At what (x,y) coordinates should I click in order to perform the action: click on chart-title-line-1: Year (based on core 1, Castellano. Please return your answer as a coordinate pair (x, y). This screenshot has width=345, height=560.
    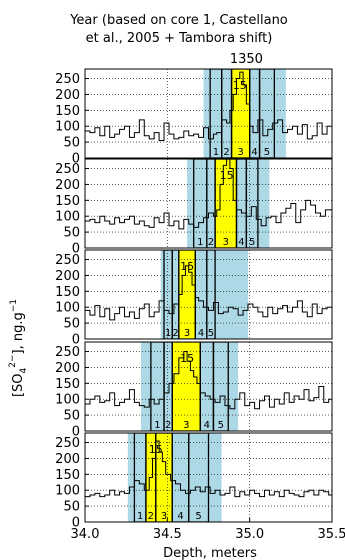
    Looking at the image, I should click on (178, 20).